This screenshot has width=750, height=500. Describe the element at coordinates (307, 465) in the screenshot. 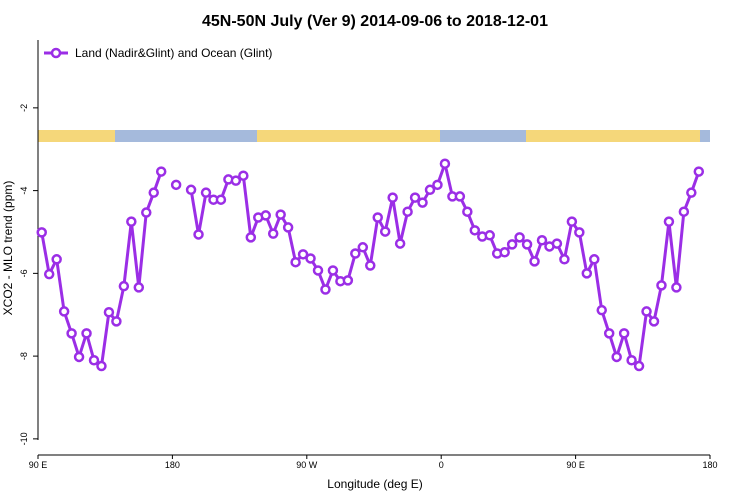

I see `x-tick-label: 90 W` at that location.